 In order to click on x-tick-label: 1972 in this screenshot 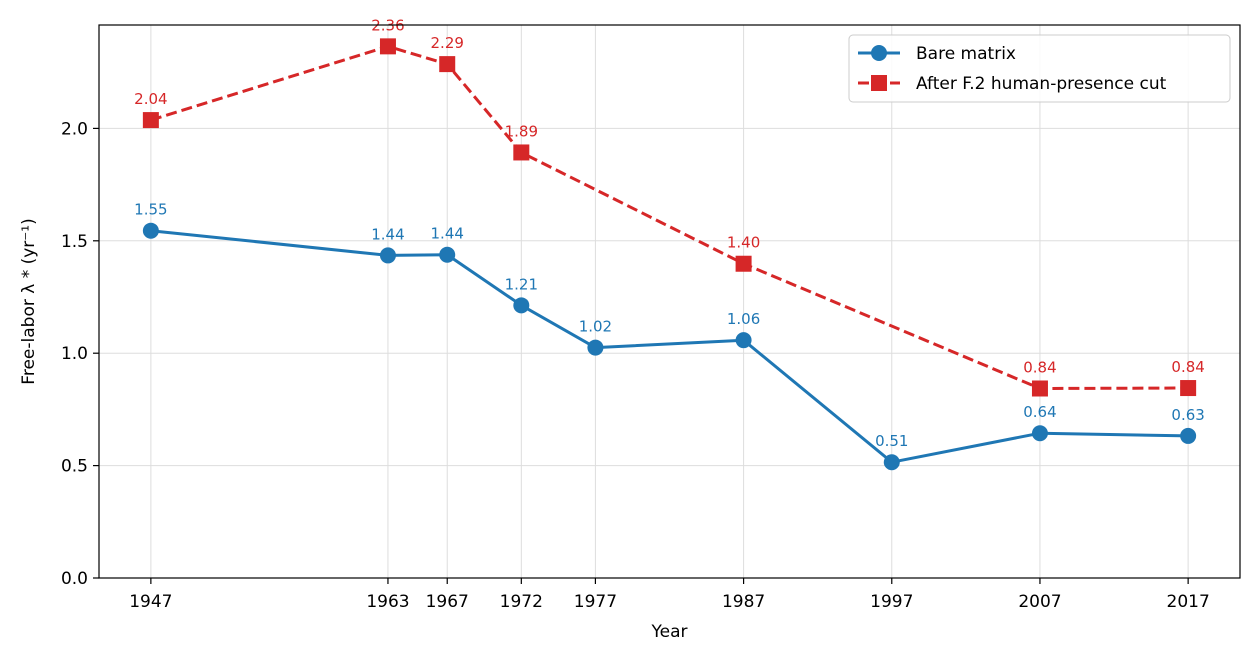, I will do `click(521, 602)`.